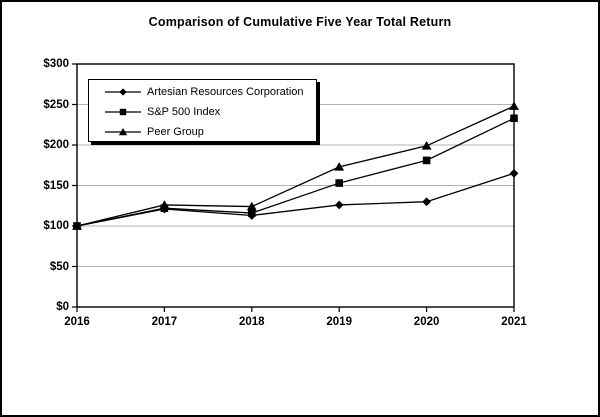  Describe the element at coordinates (252, 322) in the screenshot. I see `x-axis-tick-label: 2018` at that location.